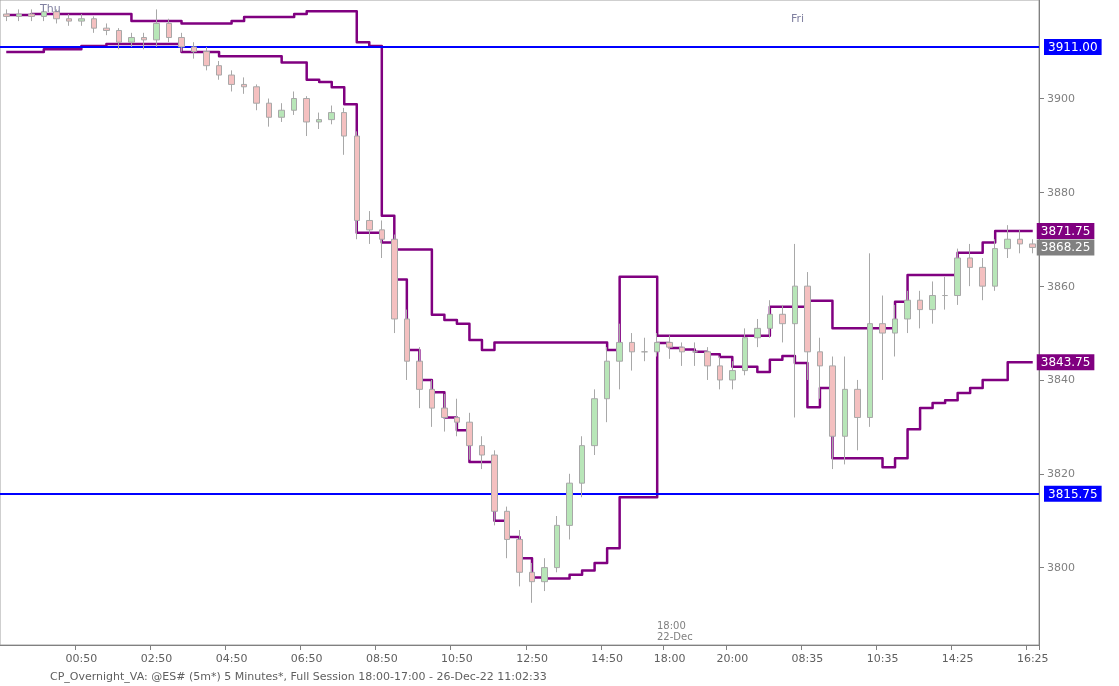 This screenshot has width=1119, height=686. Describe the element at coordinates (50, 8) in the screenshot. I see `annotation: Thu` at that location.